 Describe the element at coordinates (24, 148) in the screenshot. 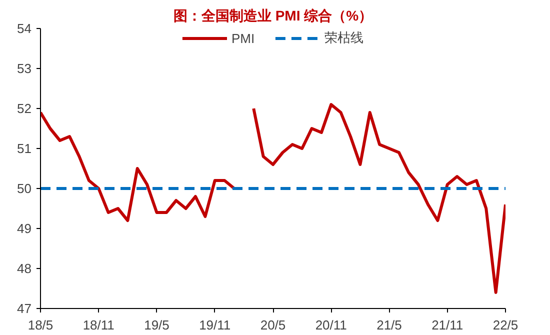

I see `y-tick-label: 51` at that location.